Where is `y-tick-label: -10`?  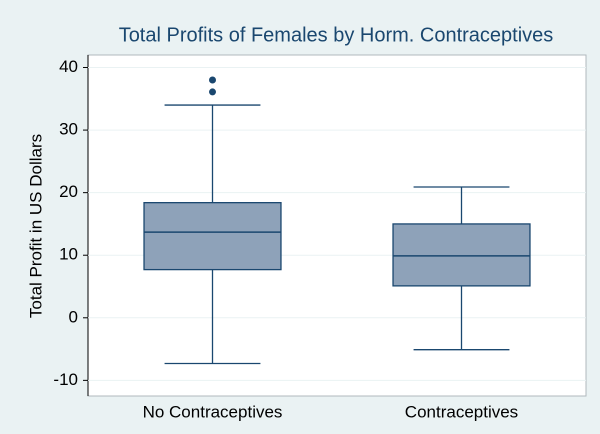
y-tick-label: -10 is located at coordinates (65, 379).